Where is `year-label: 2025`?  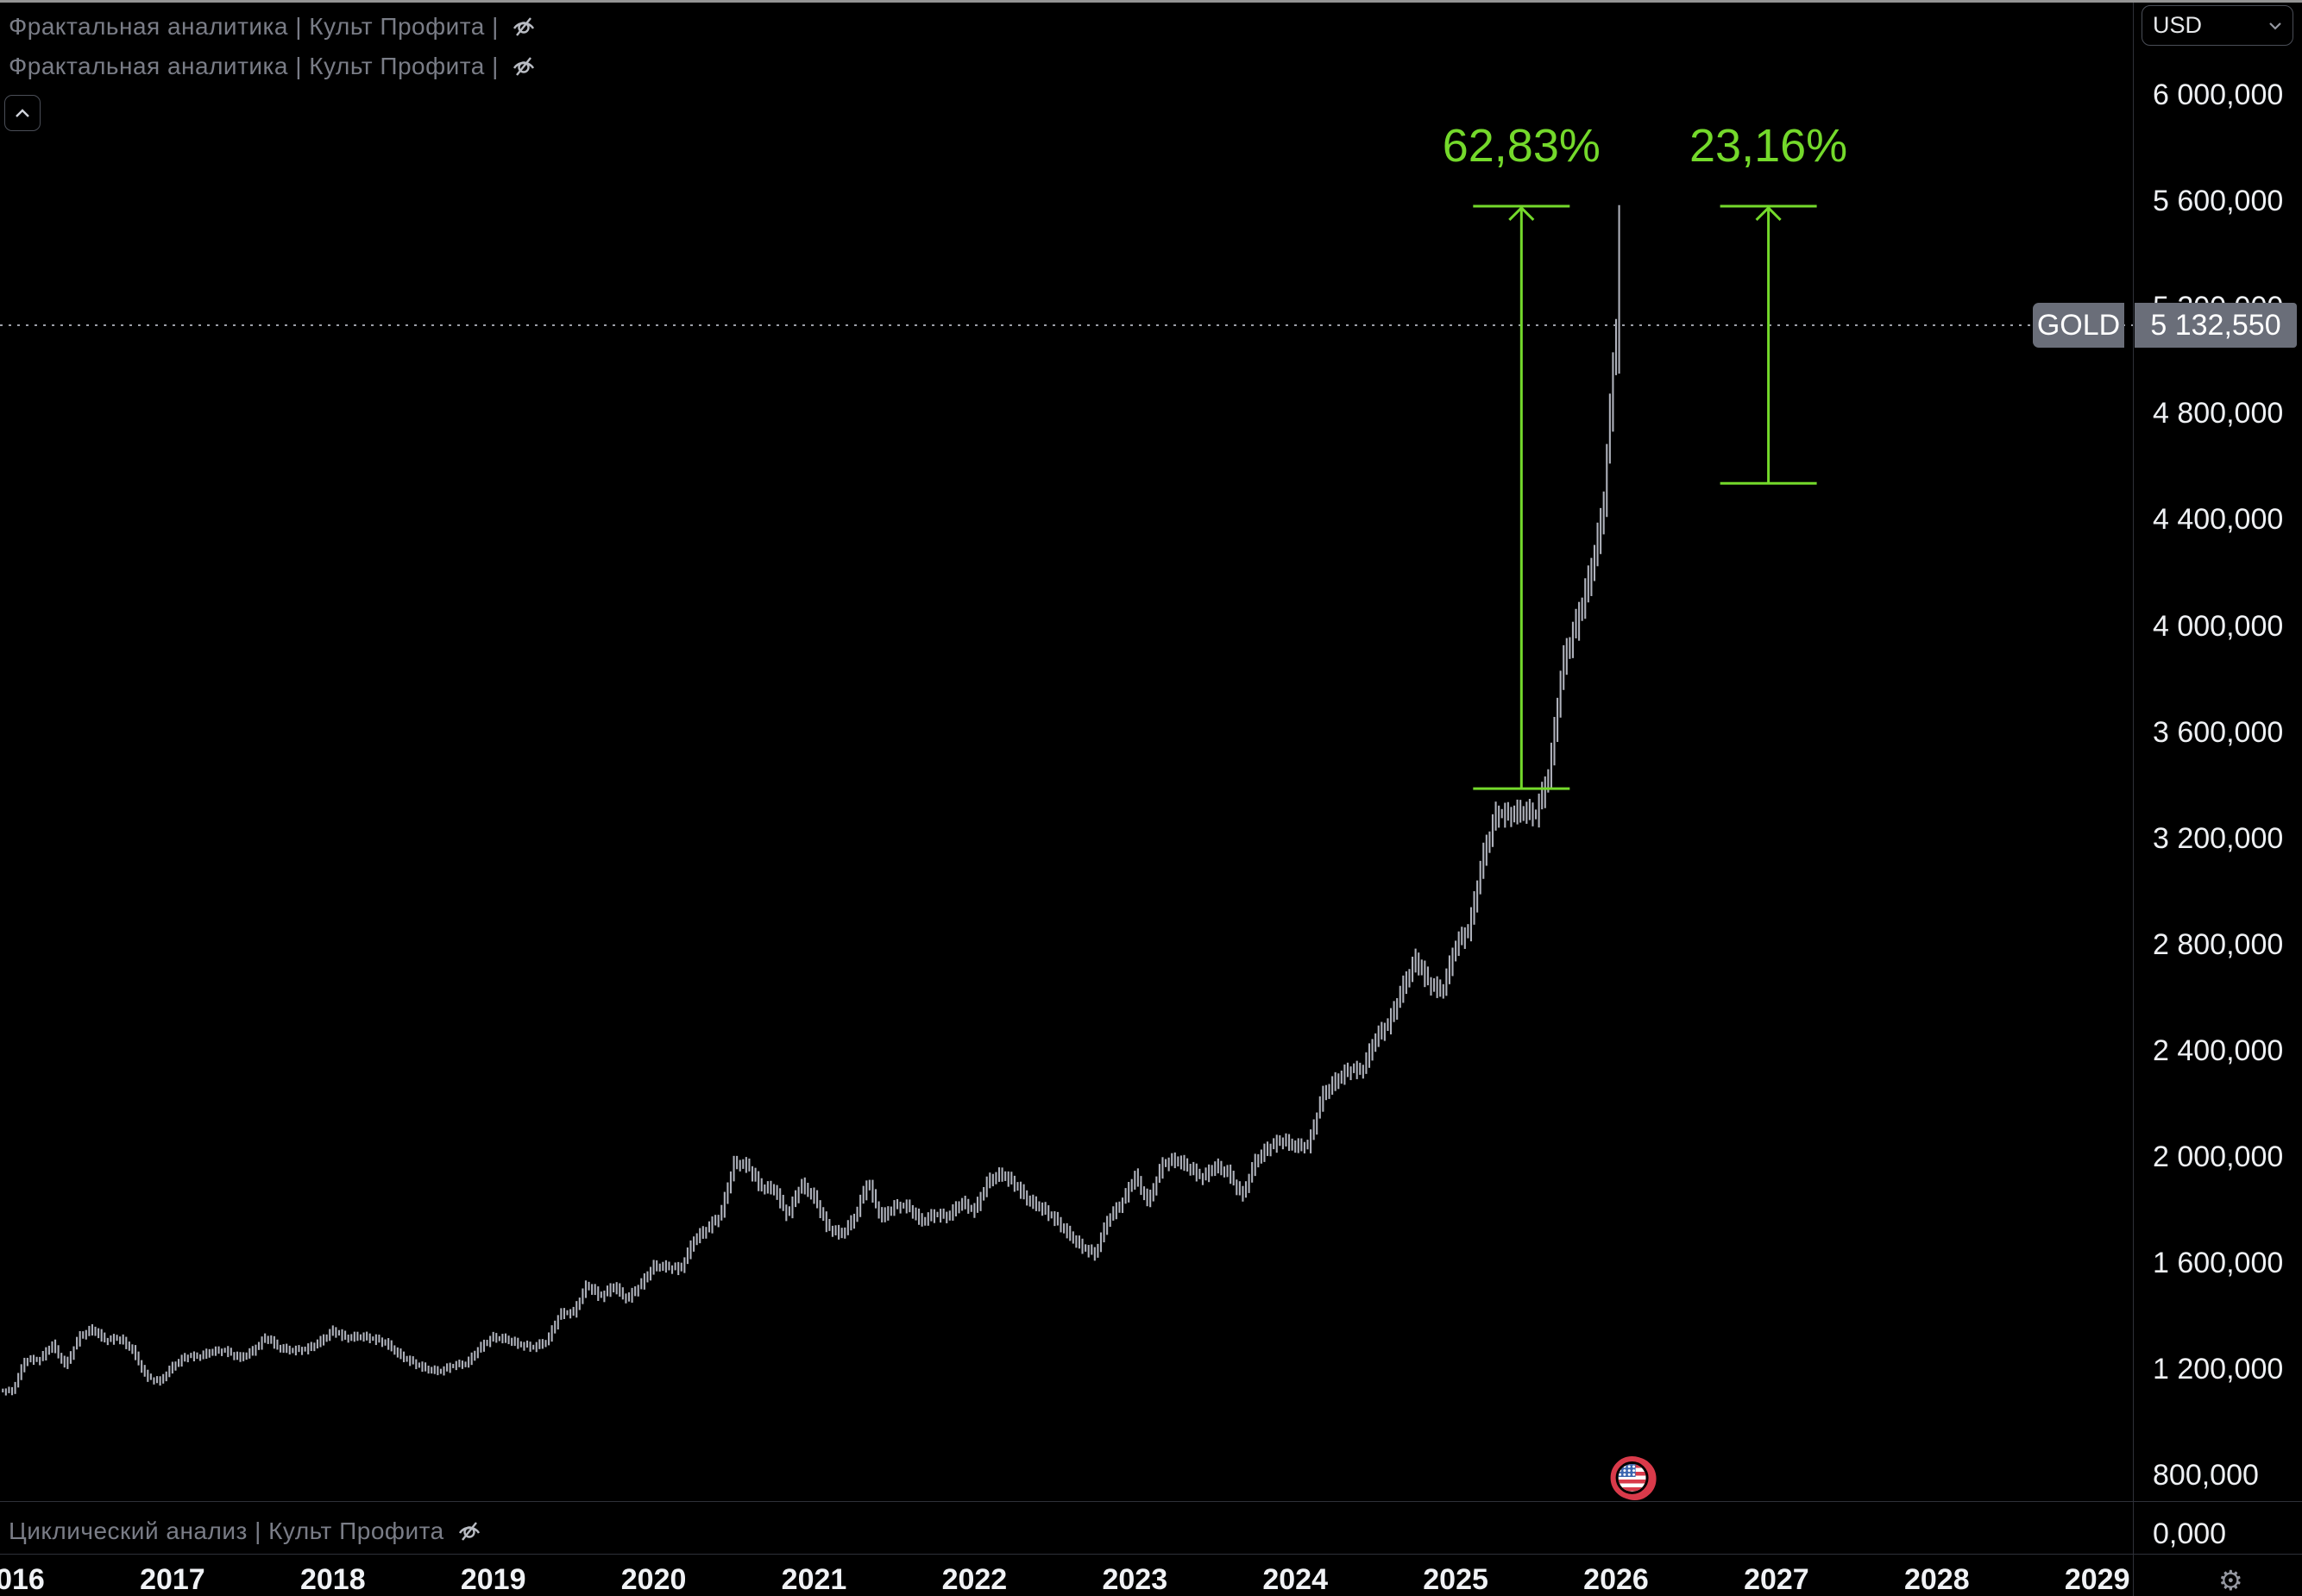
year-label: 2025 is located at coordinates (1456, 1579).